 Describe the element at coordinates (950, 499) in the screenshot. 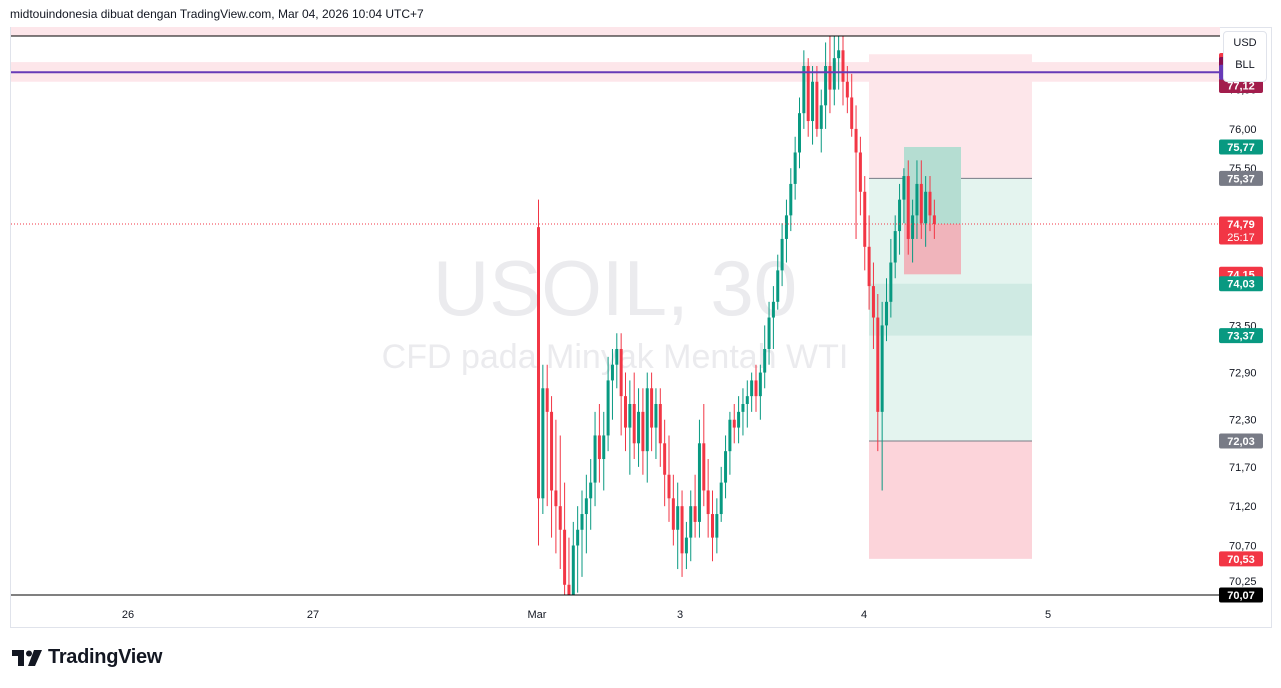

I see `position-stop-zone` at that location.